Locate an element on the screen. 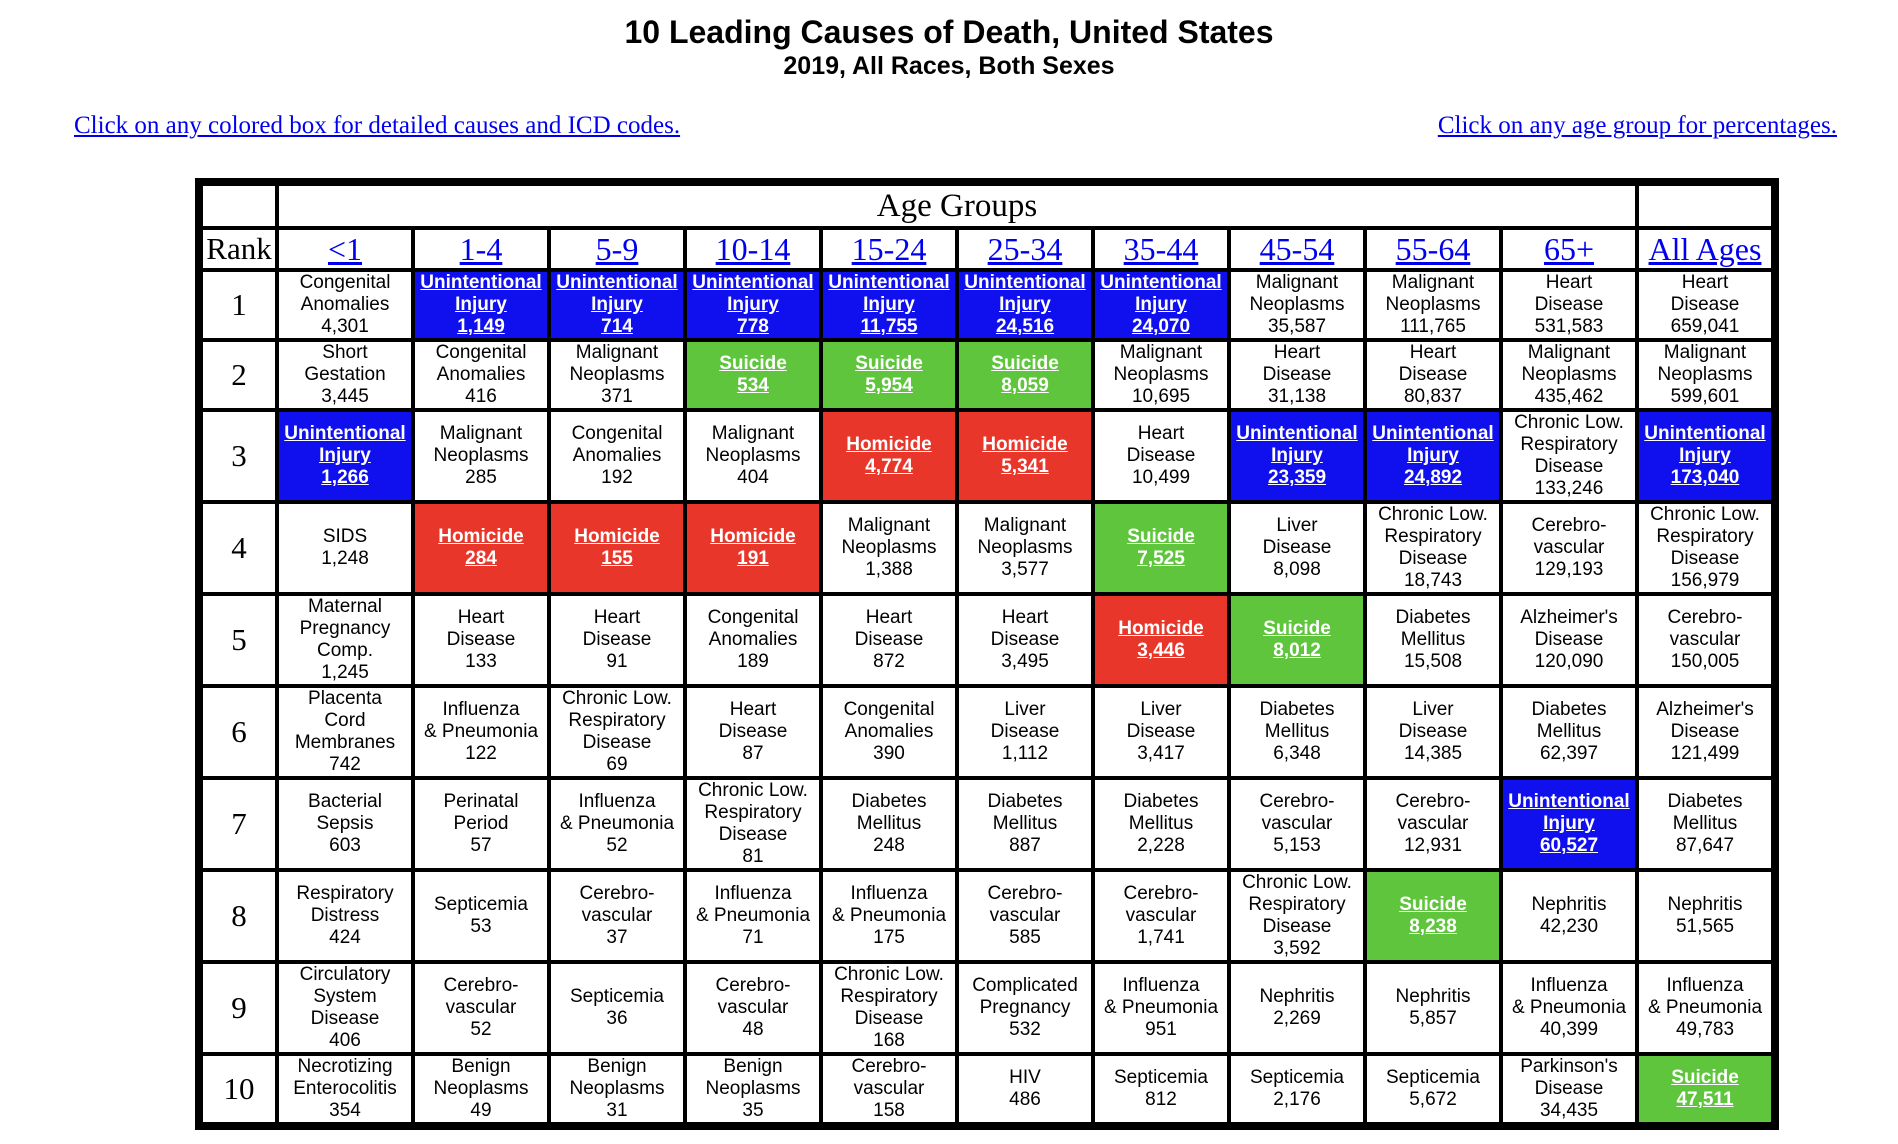 This screenshot has height=1144, width=1898. age-group-header: 65+ is located at coordinates (1569, 249).